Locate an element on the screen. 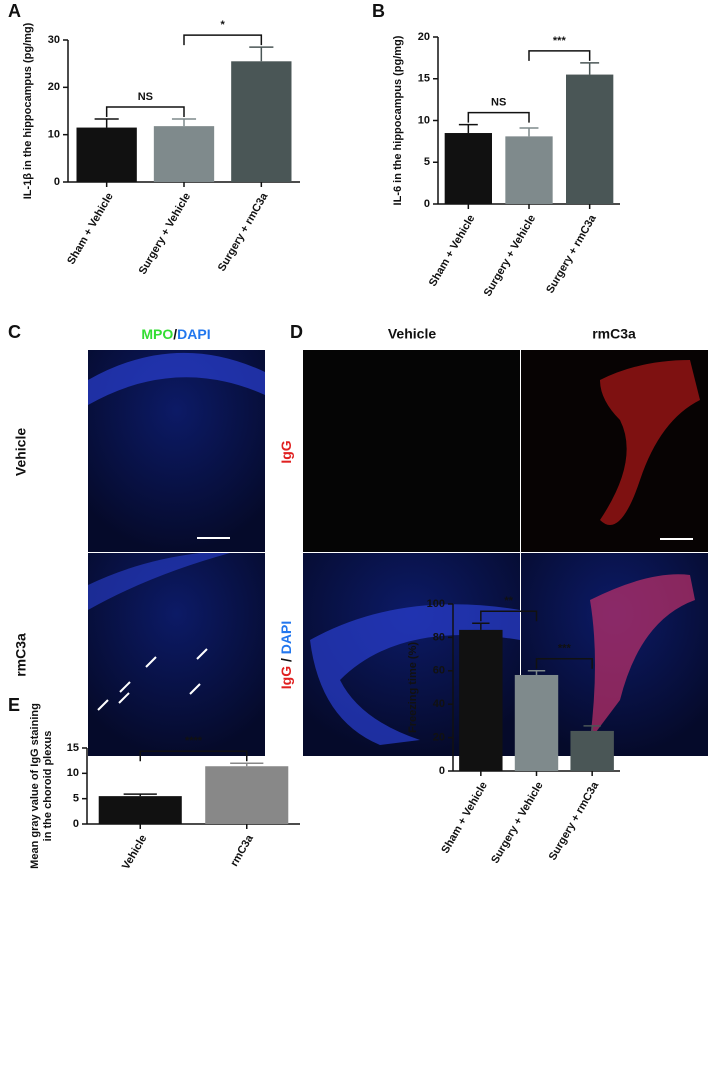 This screenshot has width=708, height=1083. x-tick-label: rmC3a is located at coordinates (242, 850).